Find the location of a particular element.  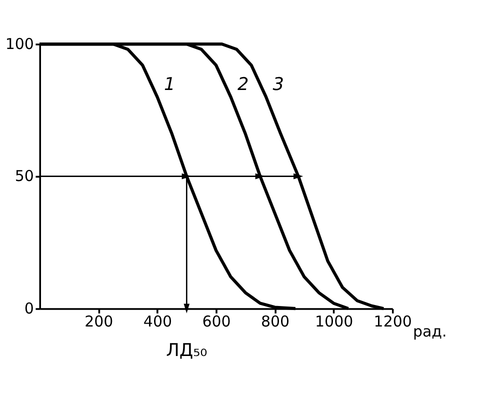

x-tick-label: 800 is located at coordinates (275, 321).